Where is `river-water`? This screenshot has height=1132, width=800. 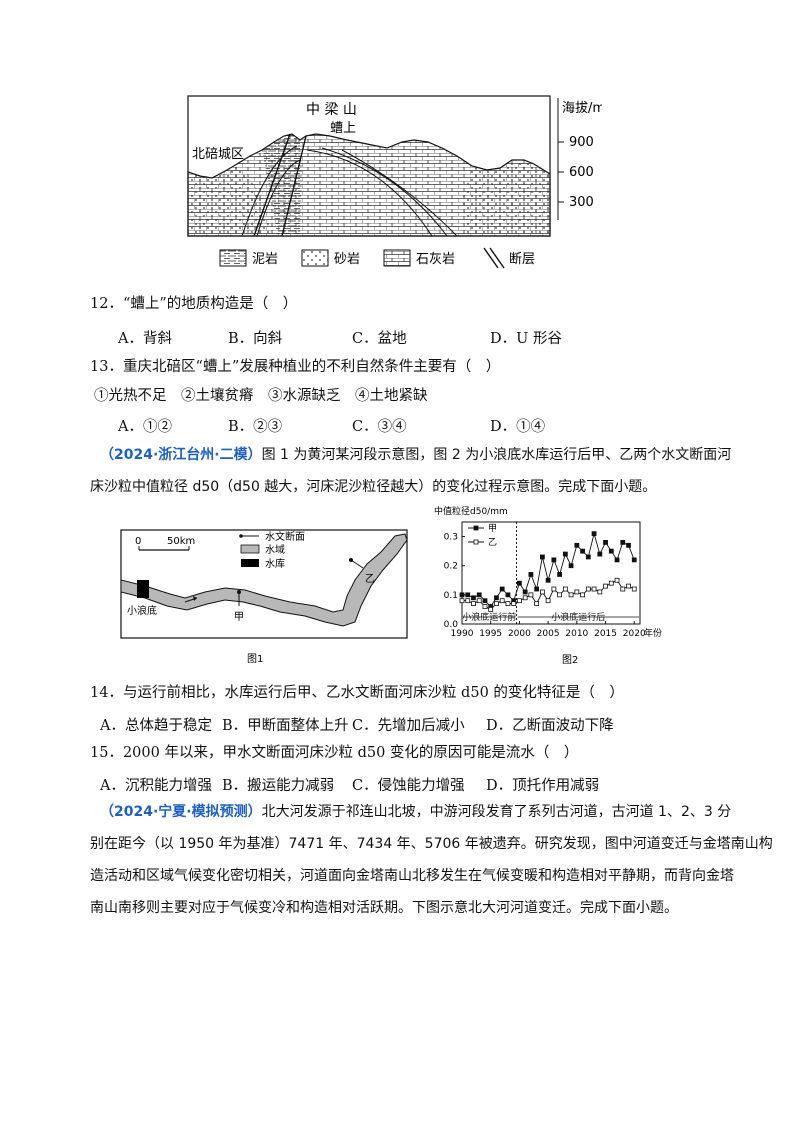 river-water is located at coordinates (264, 580).